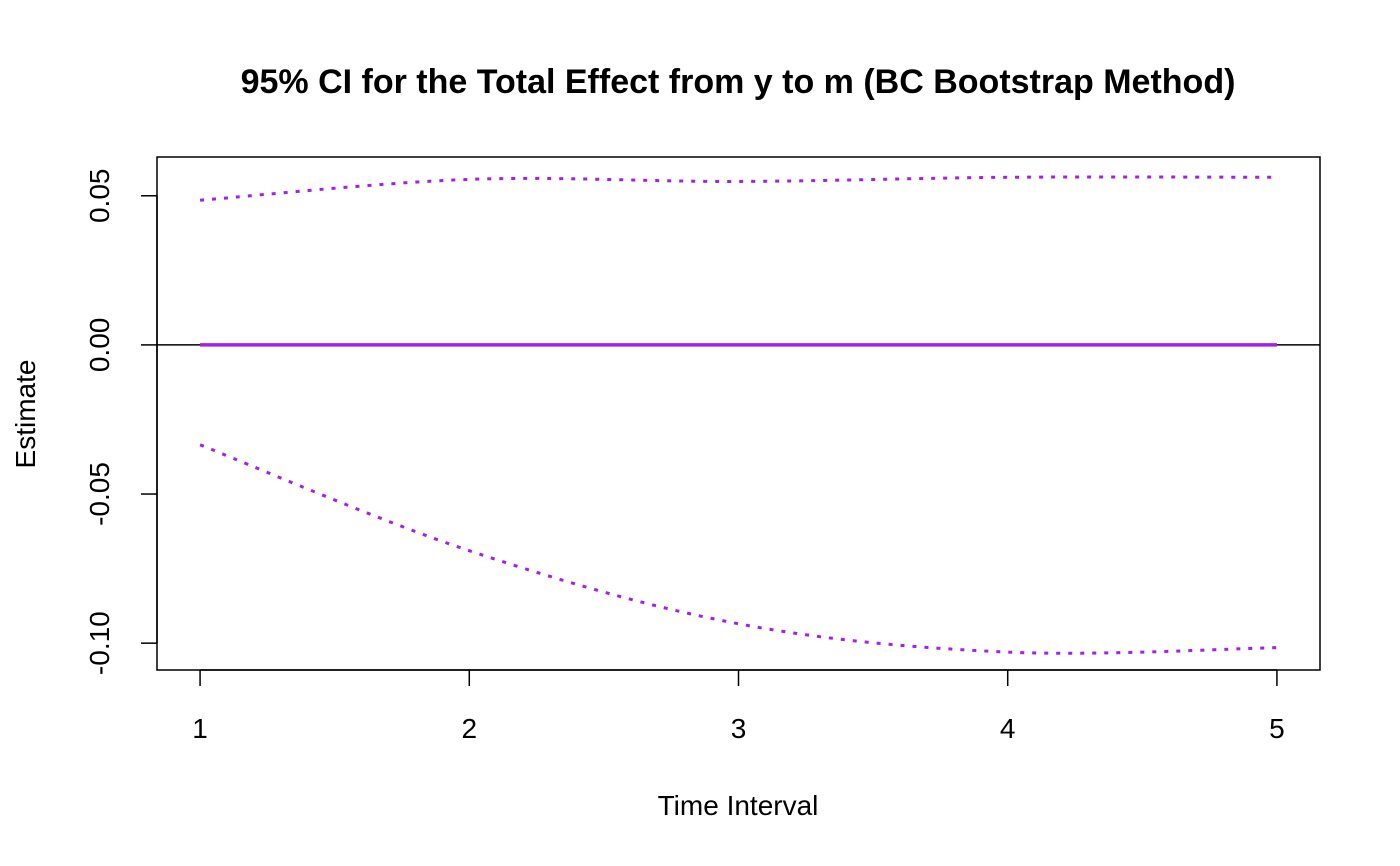  Describe the element at coordinates (99, 345) in the screenshot. I see `y-tick-label: 0.00` at that location.